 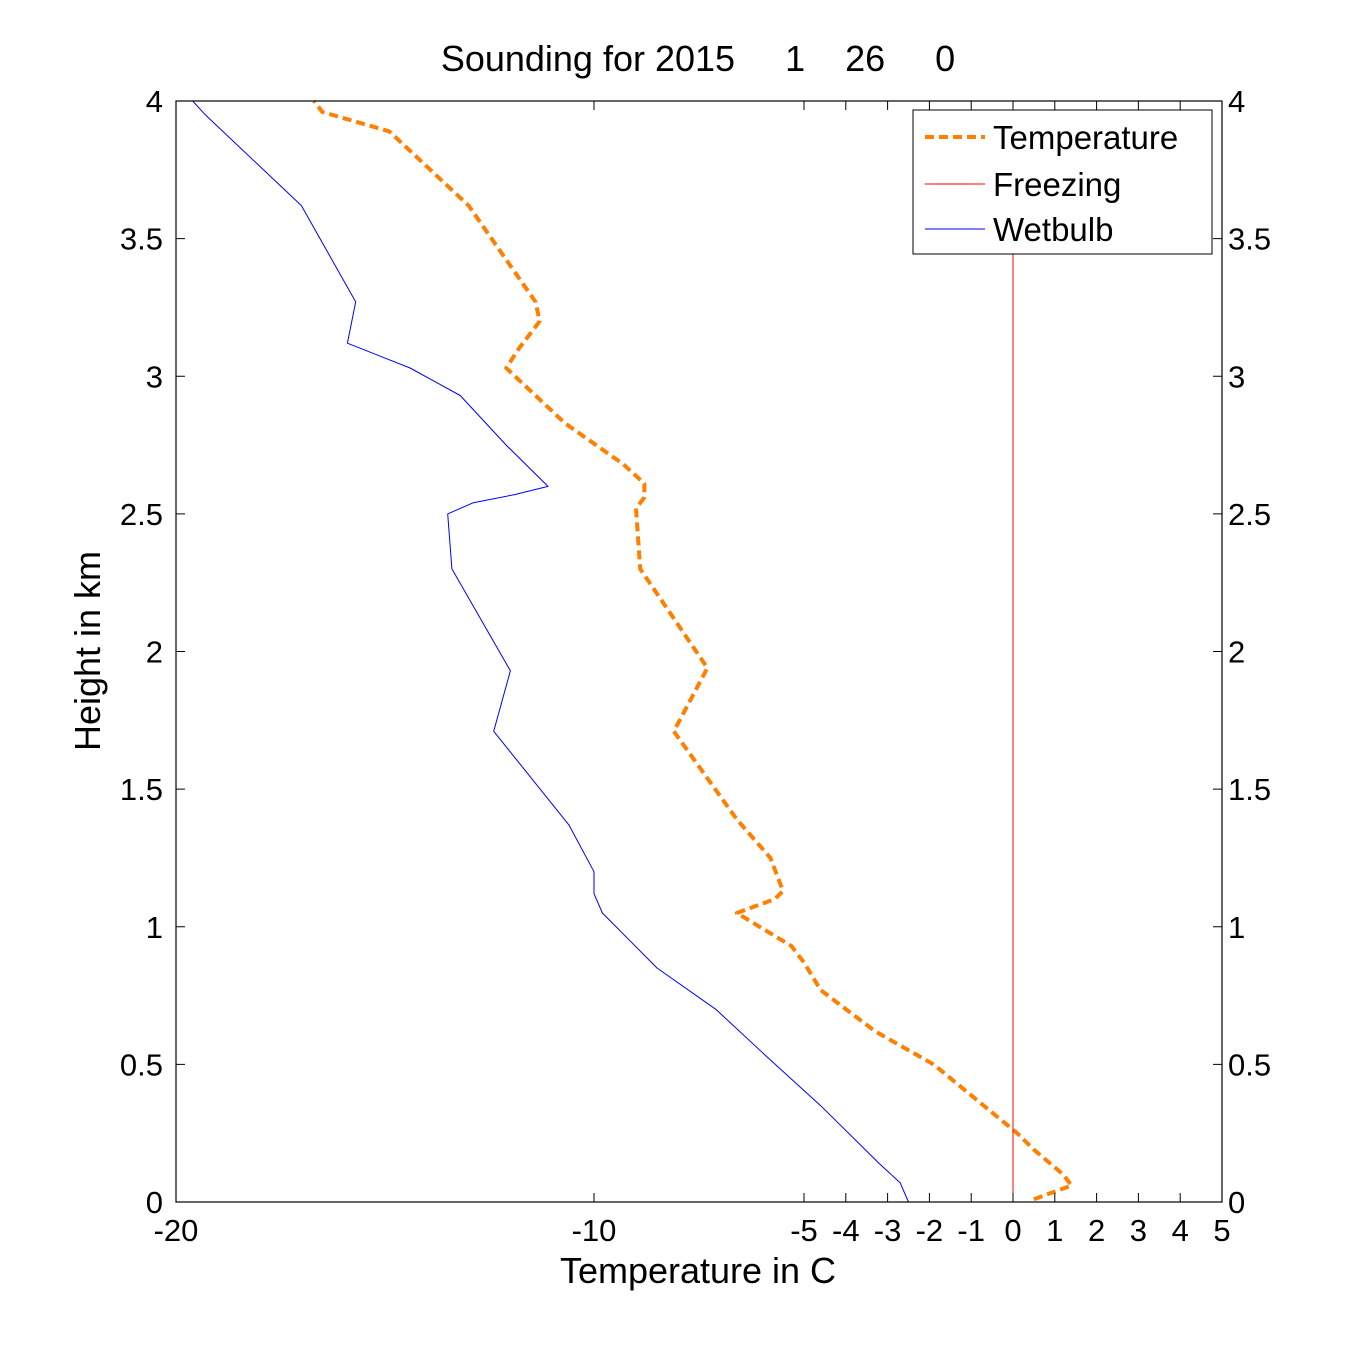 I want to click on y-tick-label-right: 1, so click(x=1236, y=927).